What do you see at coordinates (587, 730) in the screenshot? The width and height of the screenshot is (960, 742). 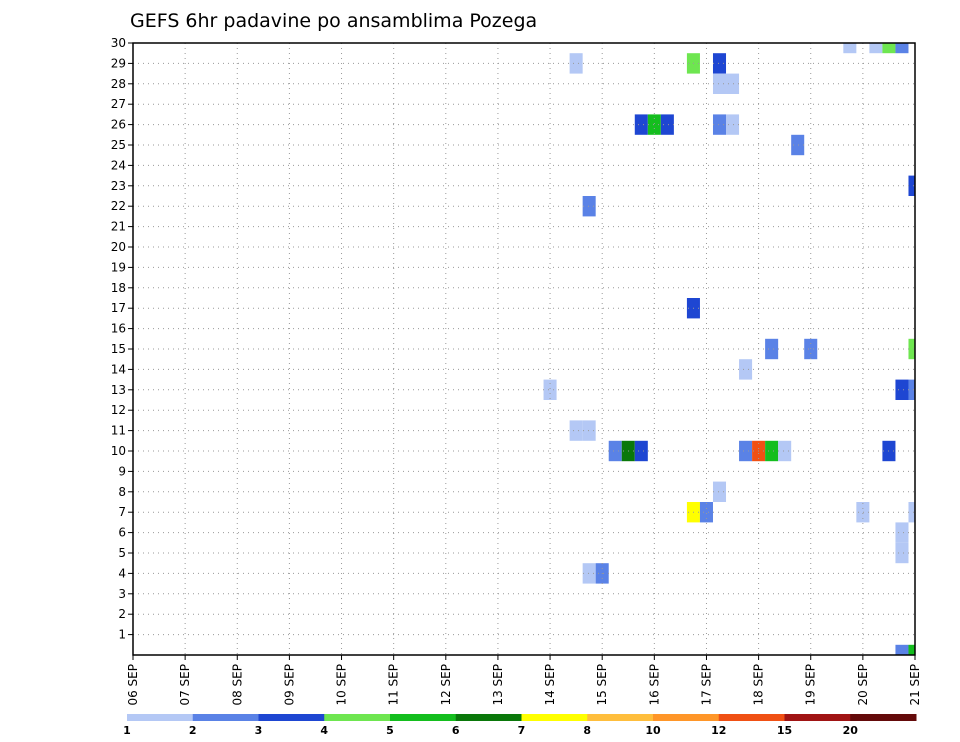 I see `colorbar-label: 8` at bounding box center [587, 730].